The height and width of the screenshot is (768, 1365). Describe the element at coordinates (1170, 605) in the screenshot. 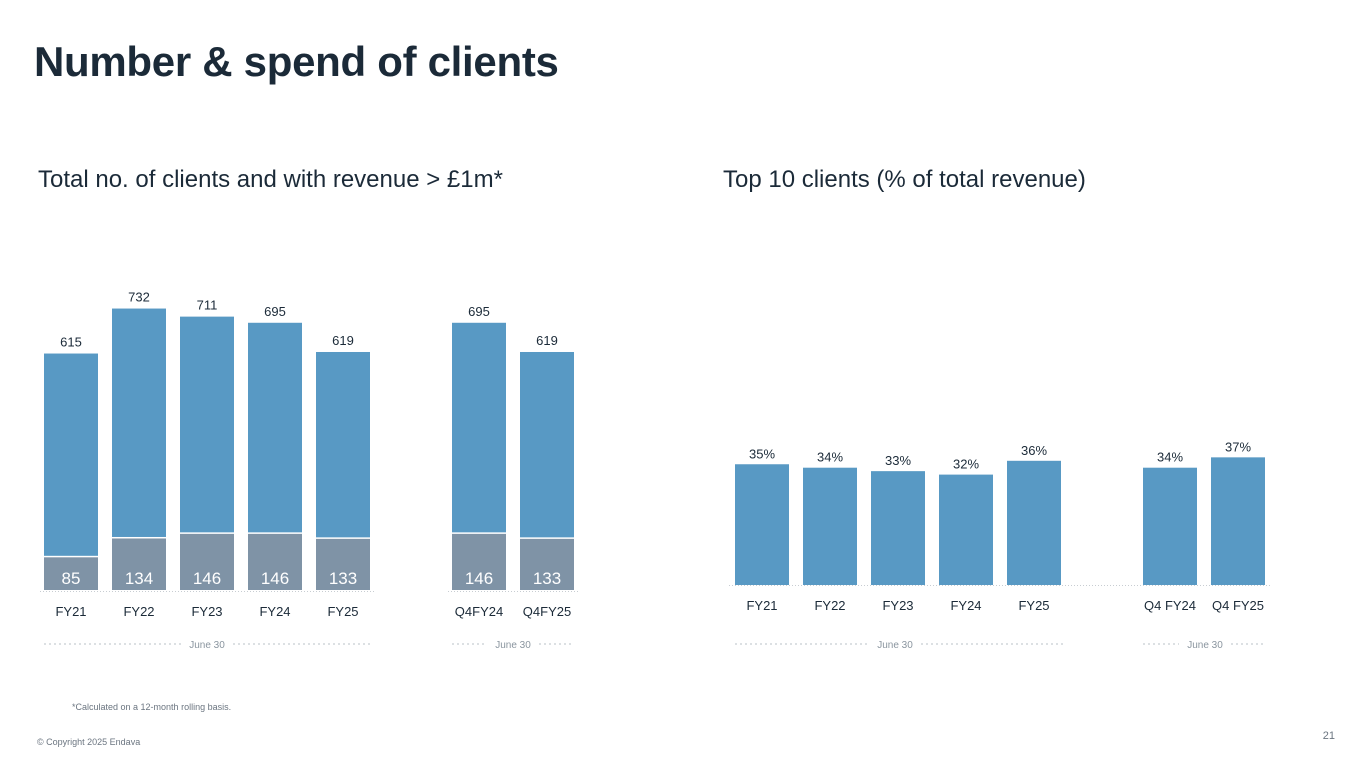

I see `x-tick-label: Q4 FY24` at that location.